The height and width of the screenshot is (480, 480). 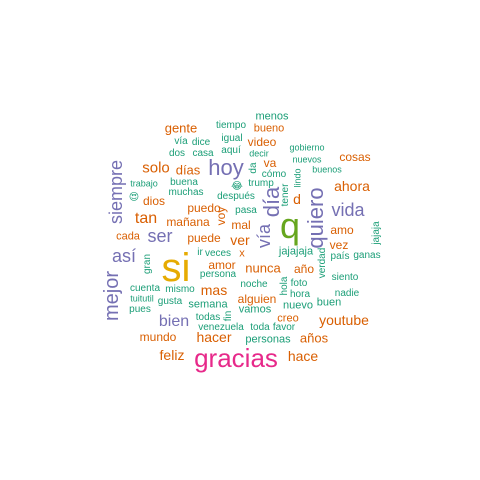 I want to click on word-ver-21: ver, so click(x=240, y=240).